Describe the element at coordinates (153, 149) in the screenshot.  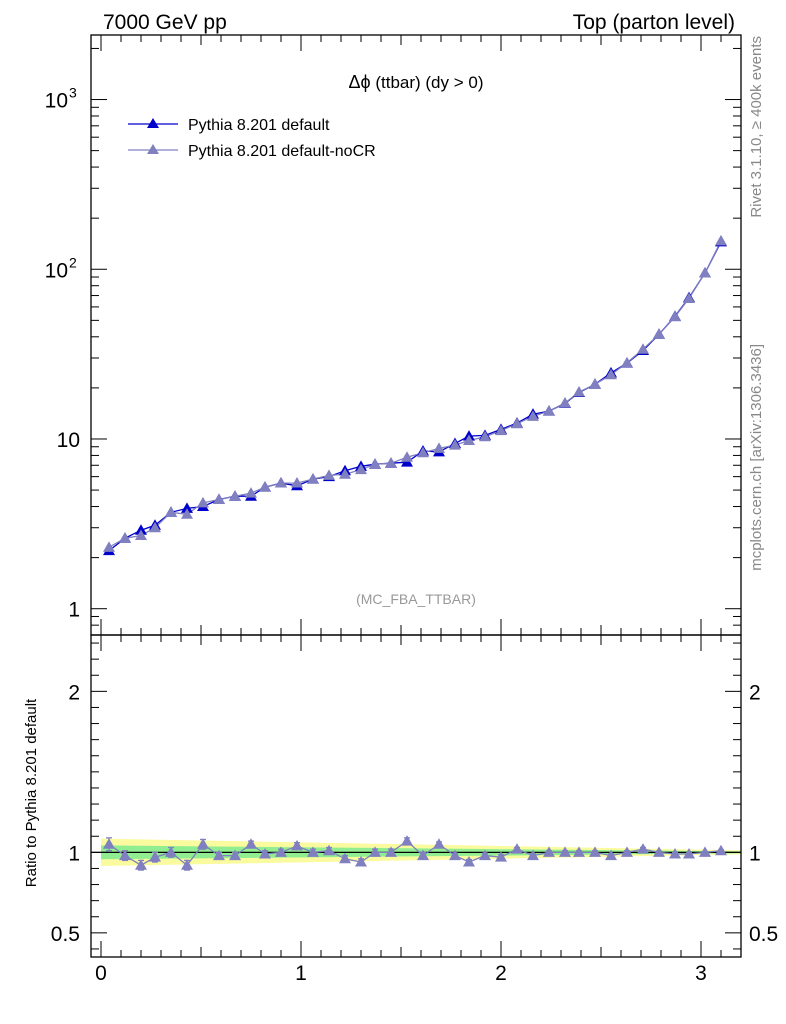
I see `legend-marker-nocr` at that location.